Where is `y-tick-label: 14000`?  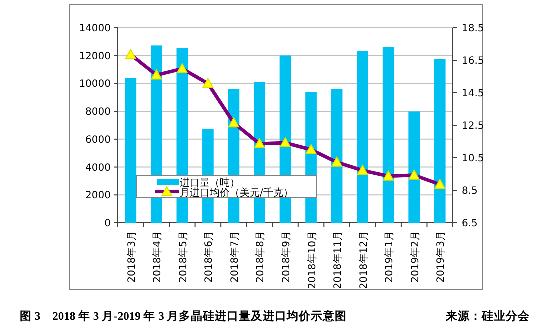 y-tick-label: 14000 is located at coordinates (95, 29).